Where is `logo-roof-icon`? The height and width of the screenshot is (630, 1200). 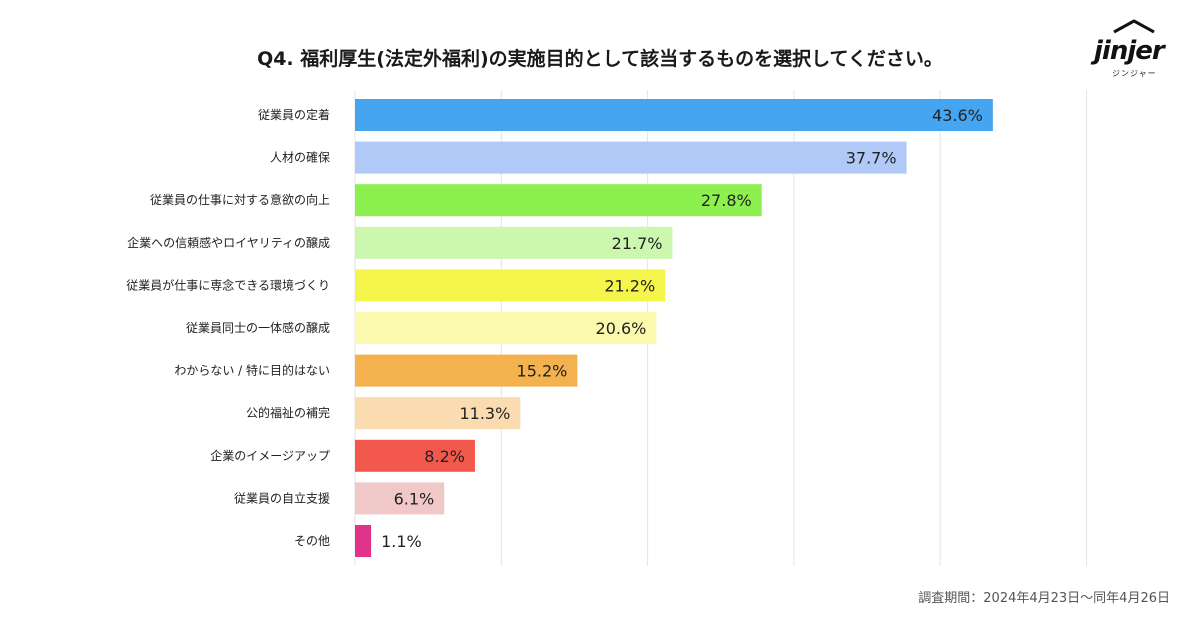
logo-roof-icon is located at coordinates (1134, 26).